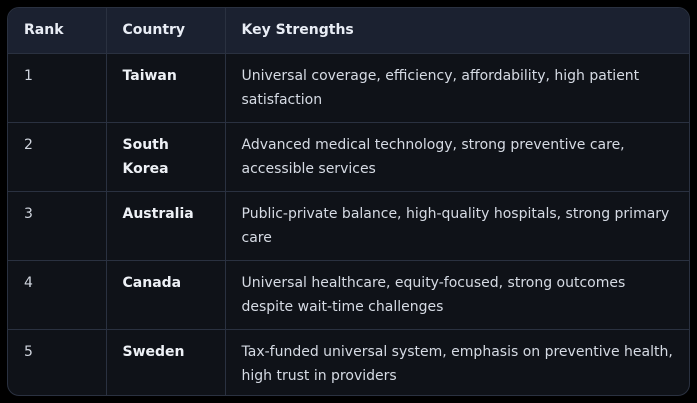 This screenshot has height=403, width=697. What do you see at coordinates (57, 31) in the screenshot?
I see `column-header-rank: Rank` at bounding box center [57, 31].